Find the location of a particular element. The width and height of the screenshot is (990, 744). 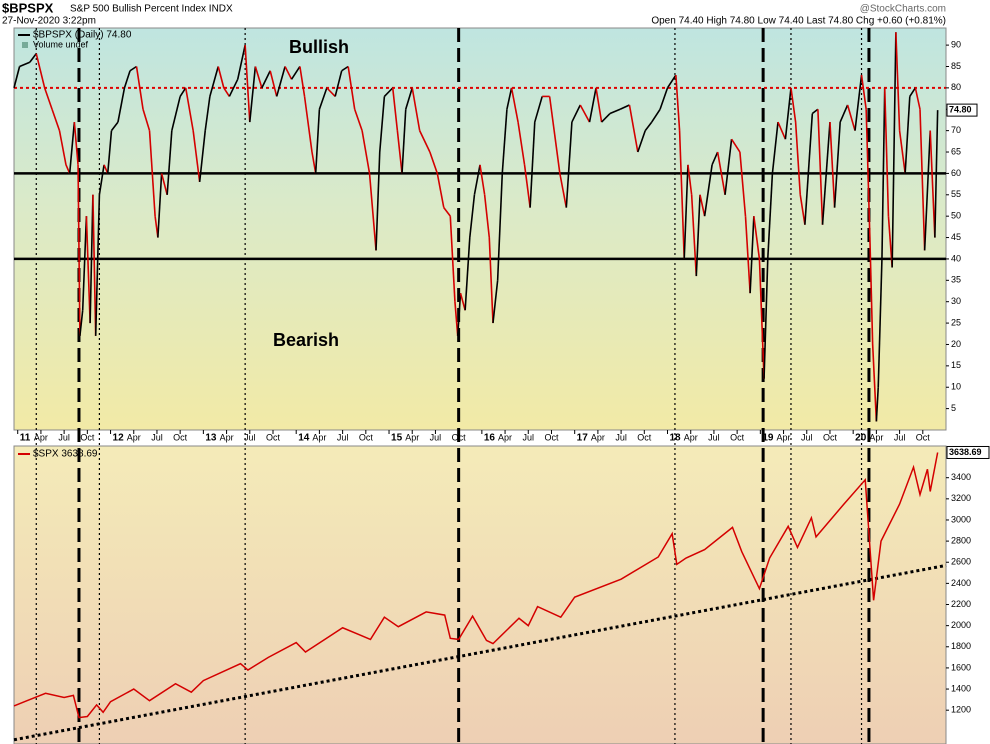

last-value-label: 3638.69 is located at coordinates (965, 452).